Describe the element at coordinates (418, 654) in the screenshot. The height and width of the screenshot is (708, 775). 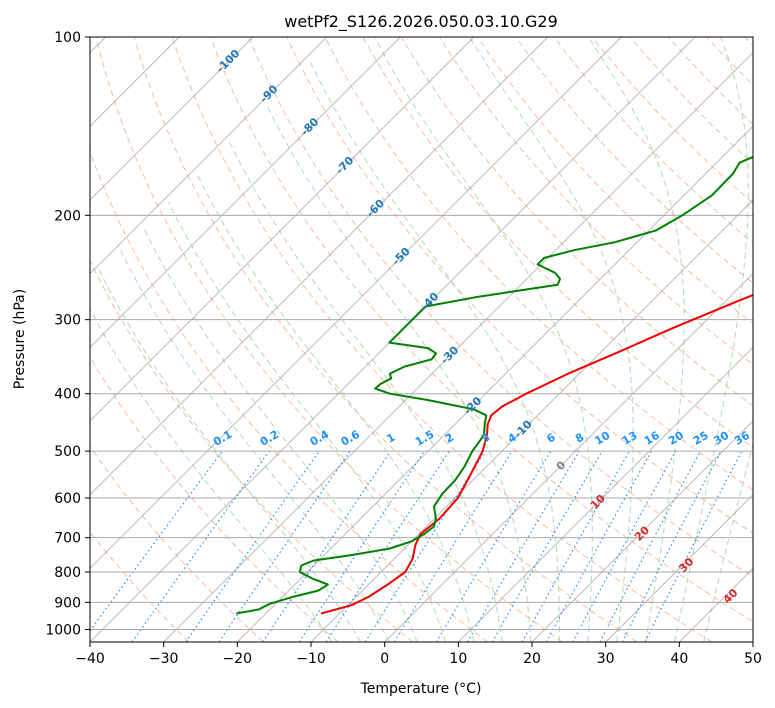
I see `x-axis: −40 −30 −20 −10 0 10 20 30 40 50` at that location.